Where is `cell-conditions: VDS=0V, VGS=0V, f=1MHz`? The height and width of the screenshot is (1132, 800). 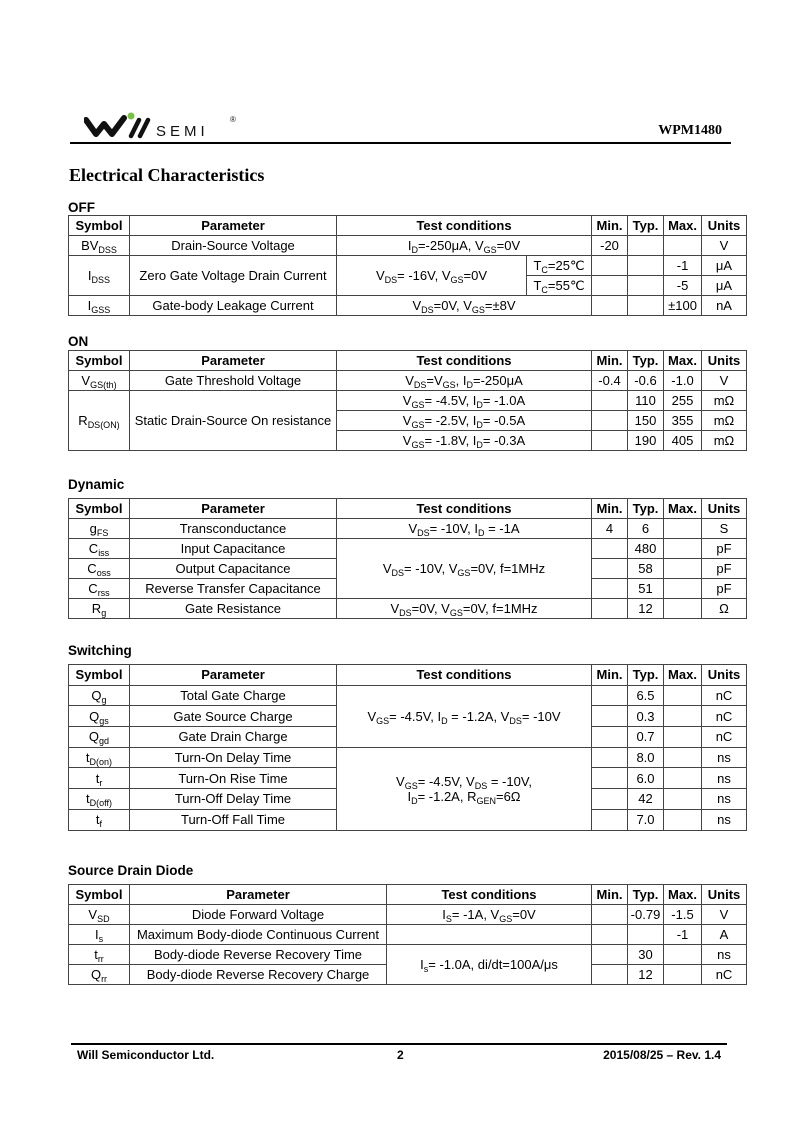 cell-conditions: VDS=0V, VGS=0V, f=1MHz is located at coordinates (464, 608).